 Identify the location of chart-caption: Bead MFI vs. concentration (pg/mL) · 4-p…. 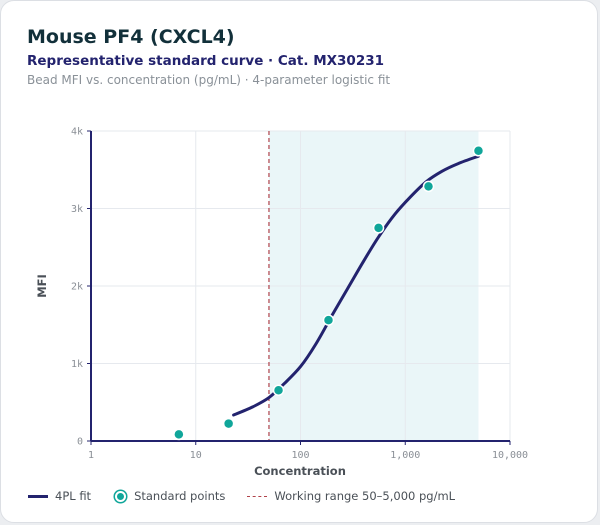
(209, 80).